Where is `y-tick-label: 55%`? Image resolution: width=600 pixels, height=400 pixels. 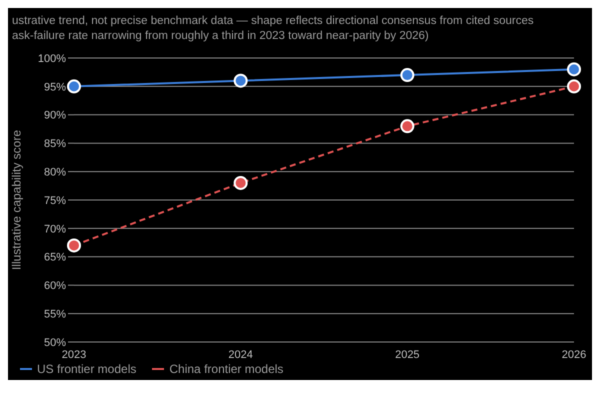
y-tick-label: 55% is located at coordinates (55, 314).